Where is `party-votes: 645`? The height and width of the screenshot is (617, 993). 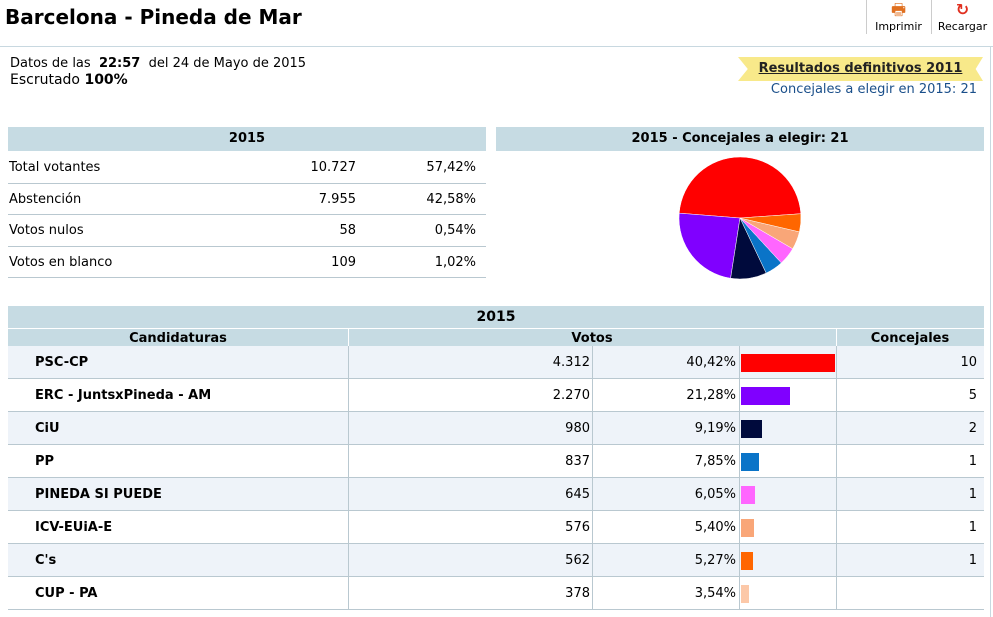 party-votes: 645 is located at coordinates (577, 494).